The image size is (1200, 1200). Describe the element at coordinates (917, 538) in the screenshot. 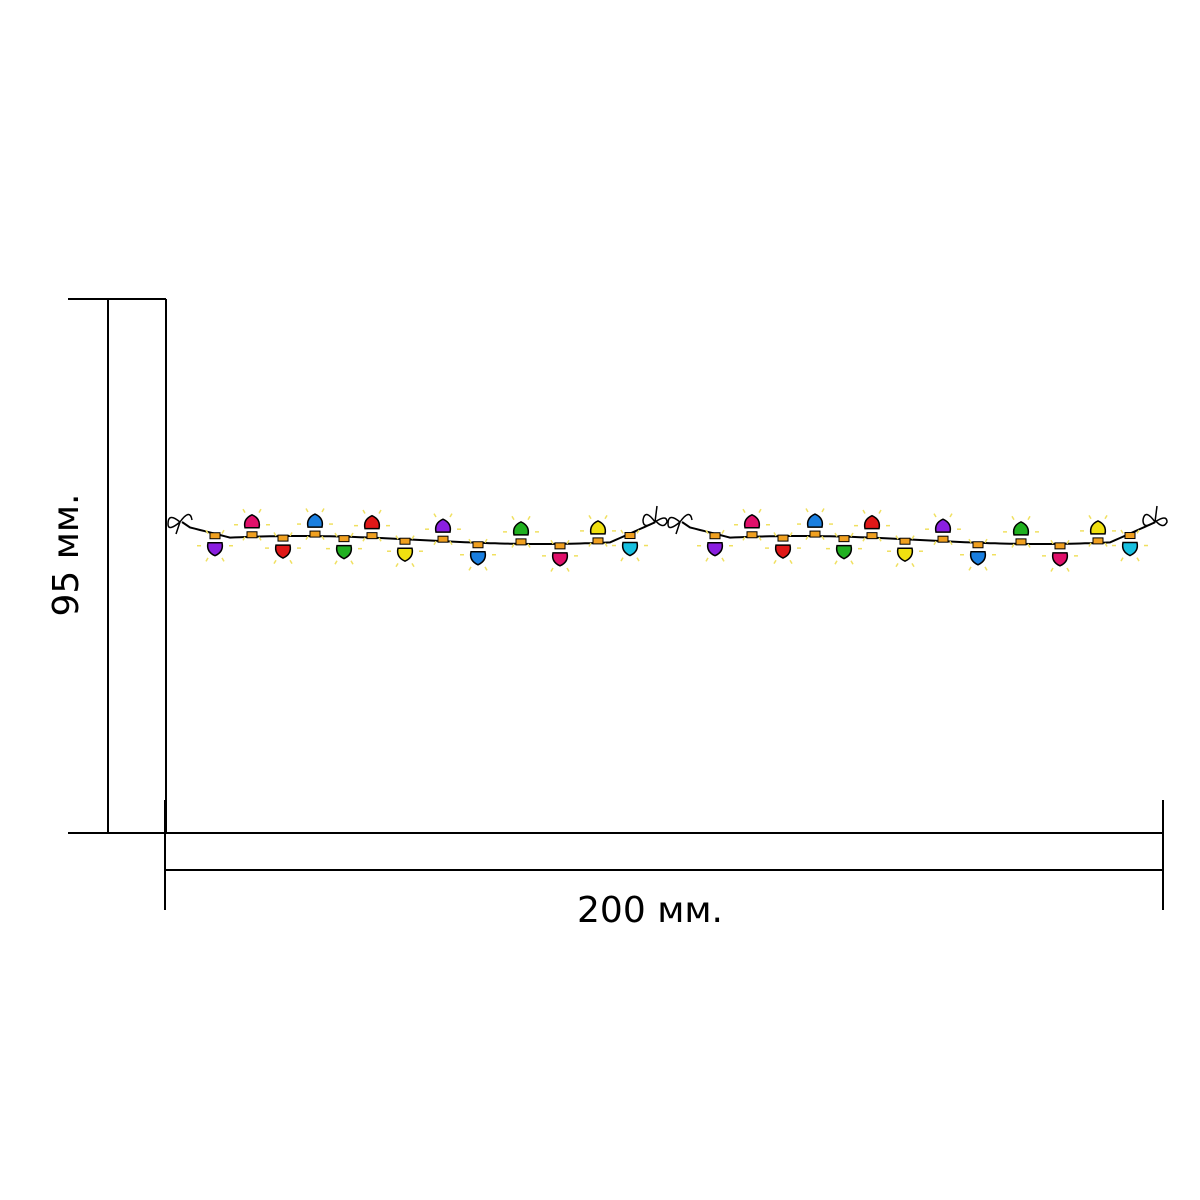

I see `garland` at that location.